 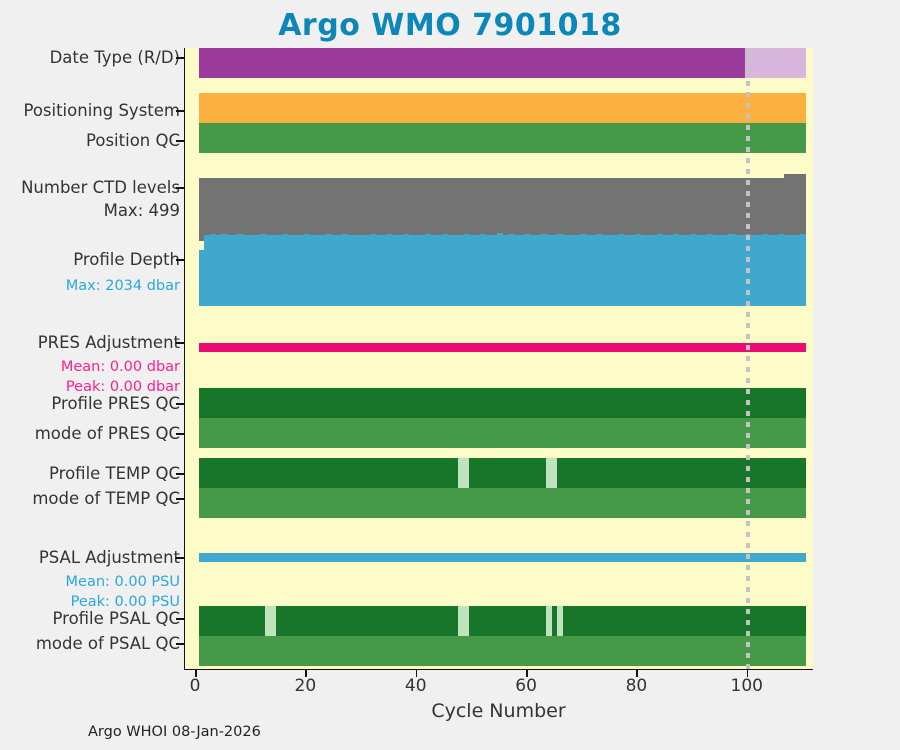 What do you see at coordinates (106, 498) in the screenshot?
I see `y-axis-label-mode-of-temp-qc: mode of TEMP QC` at bounding box center [106, 498].